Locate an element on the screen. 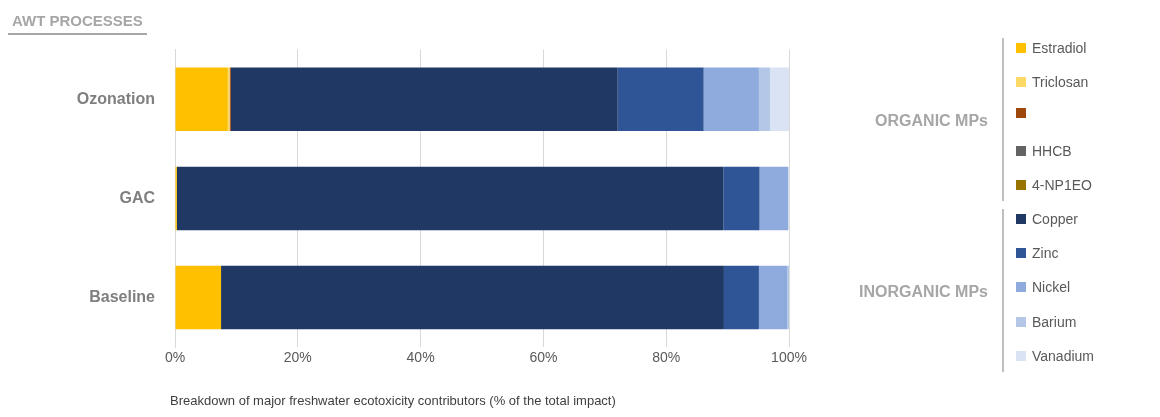  legend-label: Copper is located at coordinates (1055, 219).